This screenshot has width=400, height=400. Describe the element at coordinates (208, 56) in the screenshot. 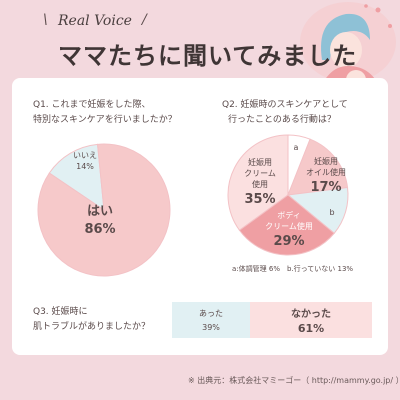

I see `page-title: ママたちに聞いてみました` at that location.